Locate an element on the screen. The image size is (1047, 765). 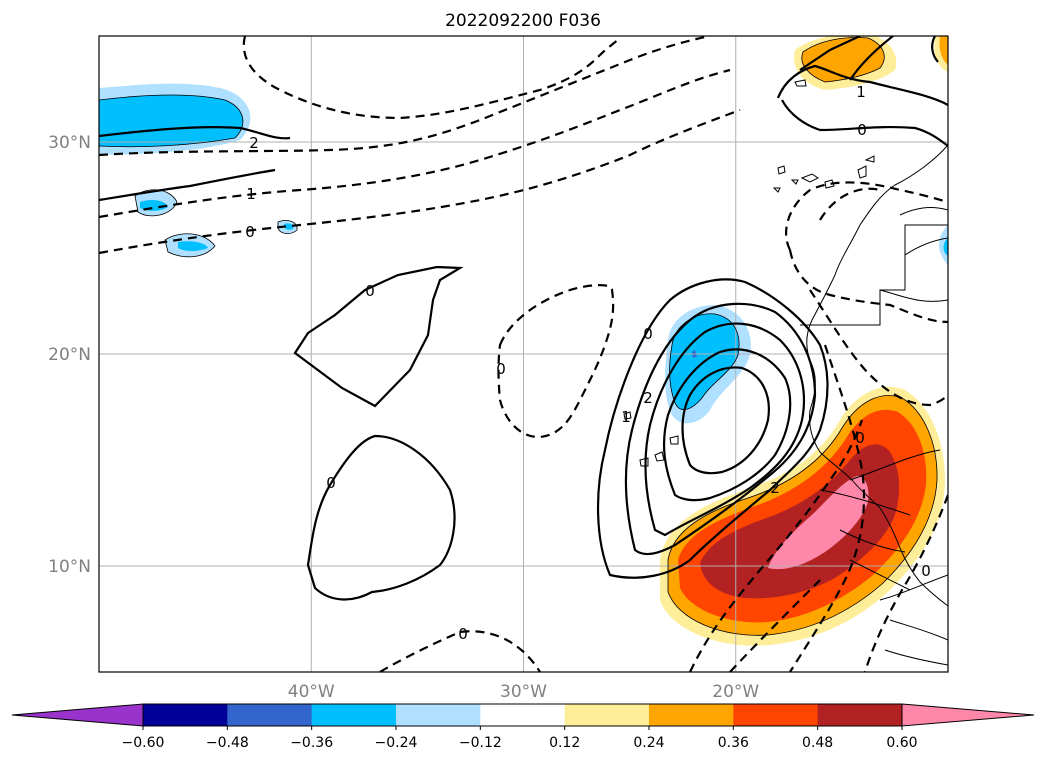
colorbar-tick-label: 0.48 is located at coordinates (817, 743).